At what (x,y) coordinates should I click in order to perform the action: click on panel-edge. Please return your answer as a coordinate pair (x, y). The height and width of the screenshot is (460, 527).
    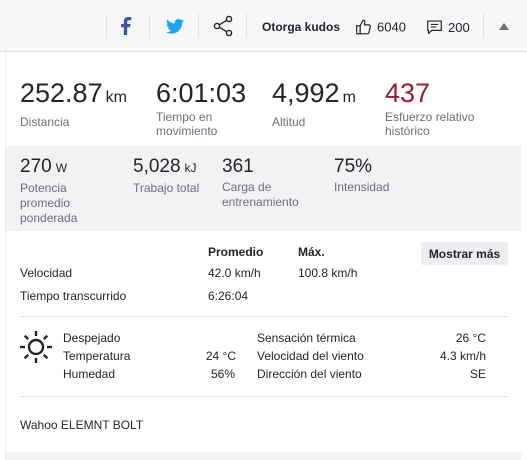
    Looking at the image, I should click on (3, 256).